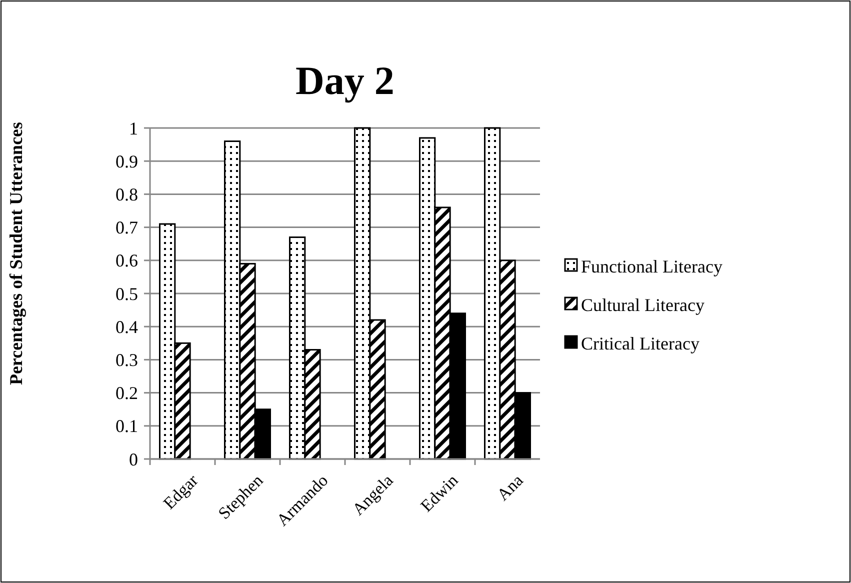  I want to click on y-tick-label: 0.7, so click(127, 228).